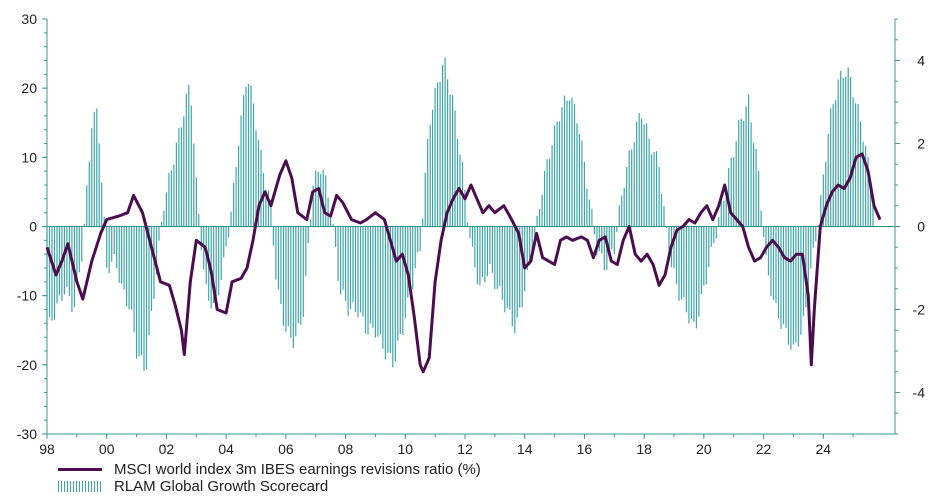  What do you see at coordinates (644, 449) in the screenshot?
I see `x-tick-label: 18` at bounding box center [644, 449].